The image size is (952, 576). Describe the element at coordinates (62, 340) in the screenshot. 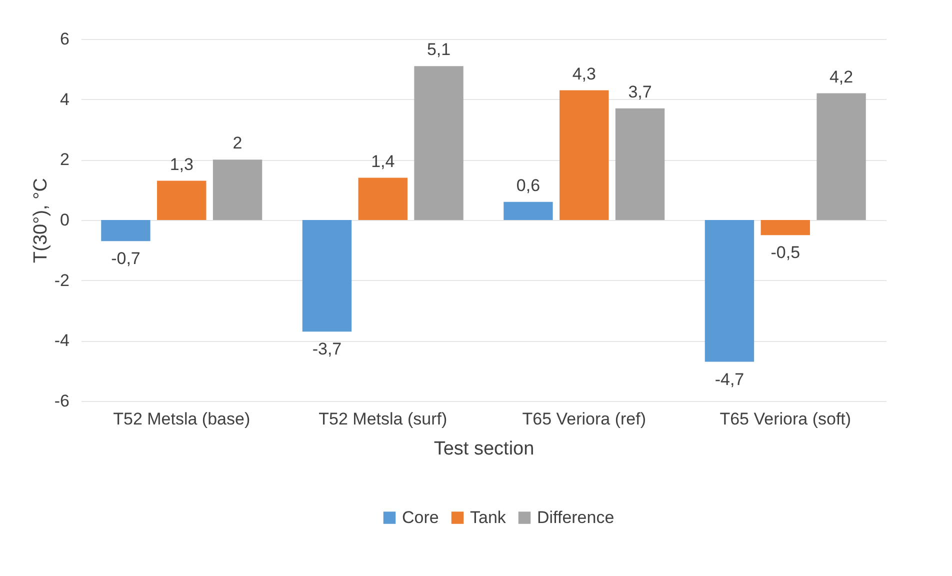

I see `y-tick-label: -4` at that location.